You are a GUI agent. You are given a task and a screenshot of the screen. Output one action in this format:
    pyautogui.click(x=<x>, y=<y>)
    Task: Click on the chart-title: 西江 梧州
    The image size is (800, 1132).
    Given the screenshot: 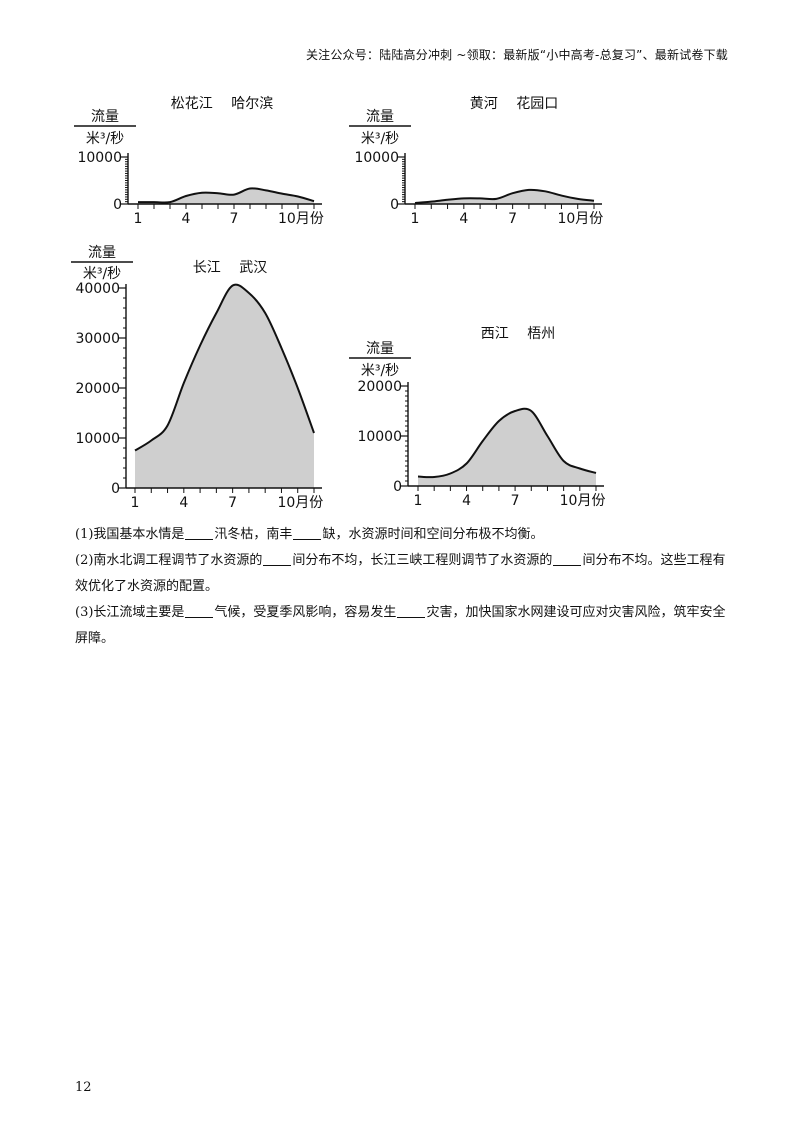 What is the action you would take?
    pyautogui.click(x=518, y=334)
    